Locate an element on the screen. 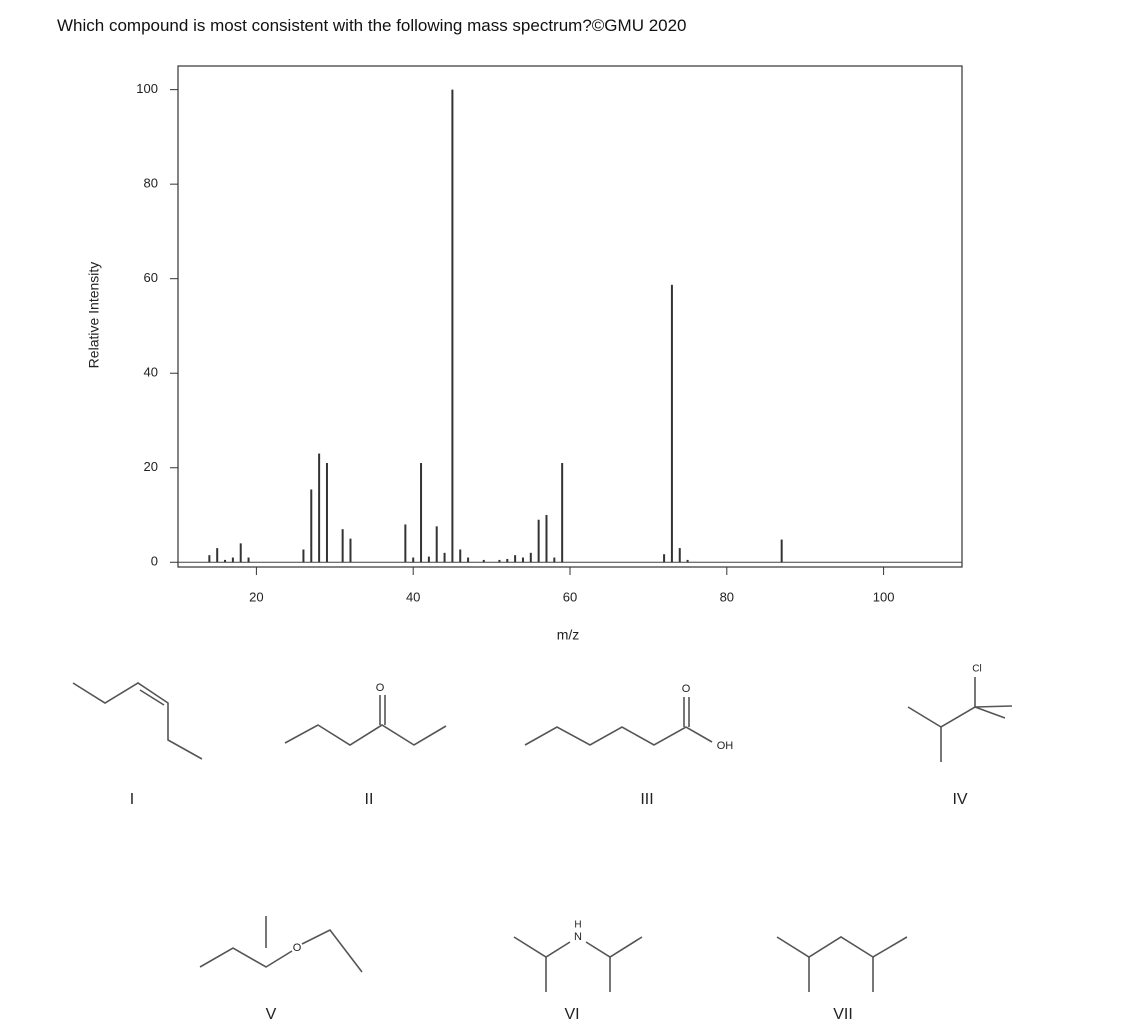 The height and width of the screenshot is (1026, 1142). compound-label: I is located at coordinates (132, 799).